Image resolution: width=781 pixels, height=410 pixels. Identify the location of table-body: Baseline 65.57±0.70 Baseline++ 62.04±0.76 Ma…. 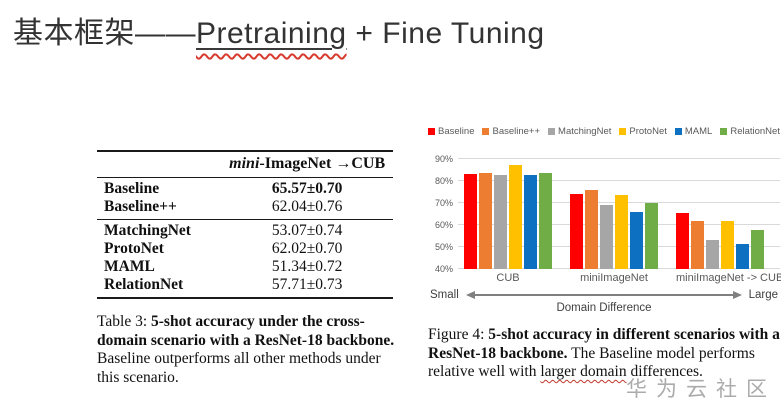
(245, 237).